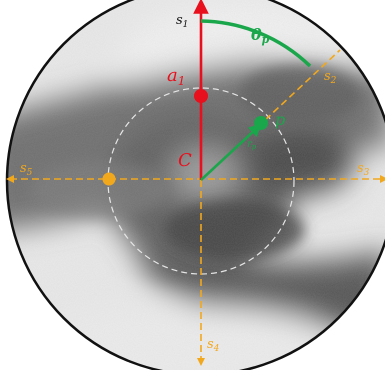 This screenshot has width=385, height=370. Describe the element at coordinates (280, 119) in the screenshot. I see `label-p: p` at that location.